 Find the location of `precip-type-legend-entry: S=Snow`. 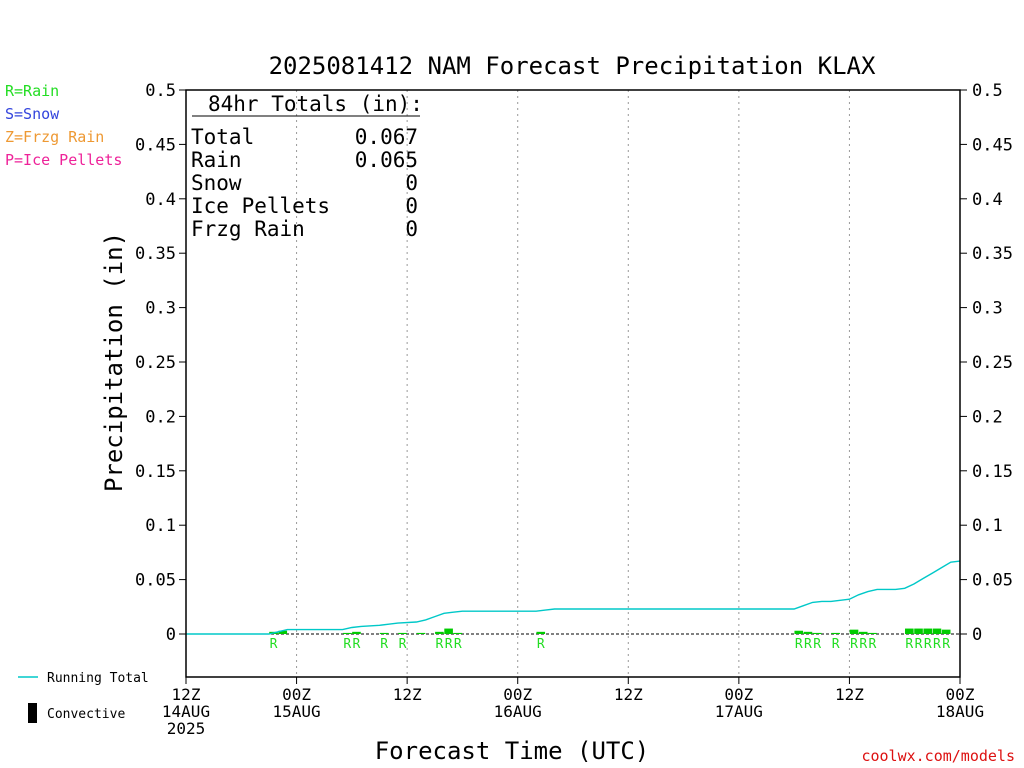

precip-type-legend-entry: S=Snow is located at coordinates (32, 114).